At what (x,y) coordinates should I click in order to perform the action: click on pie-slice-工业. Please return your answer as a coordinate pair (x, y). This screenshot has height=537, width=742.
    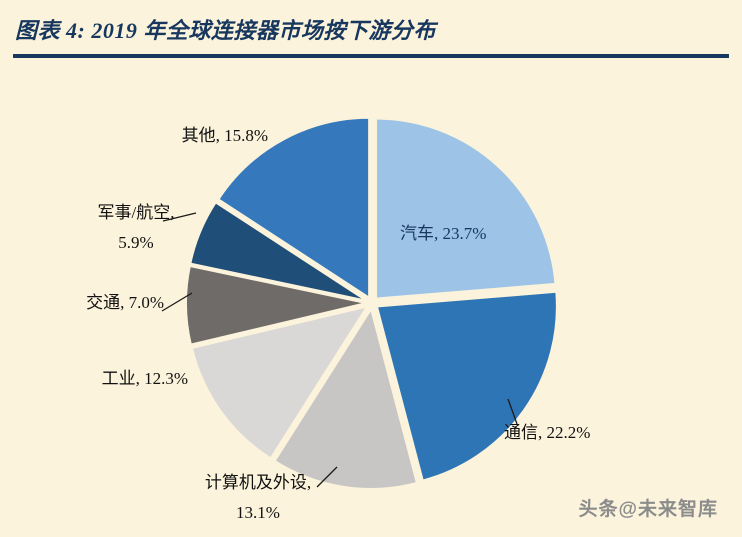
    Looking at the image, I should click on (280, 382).